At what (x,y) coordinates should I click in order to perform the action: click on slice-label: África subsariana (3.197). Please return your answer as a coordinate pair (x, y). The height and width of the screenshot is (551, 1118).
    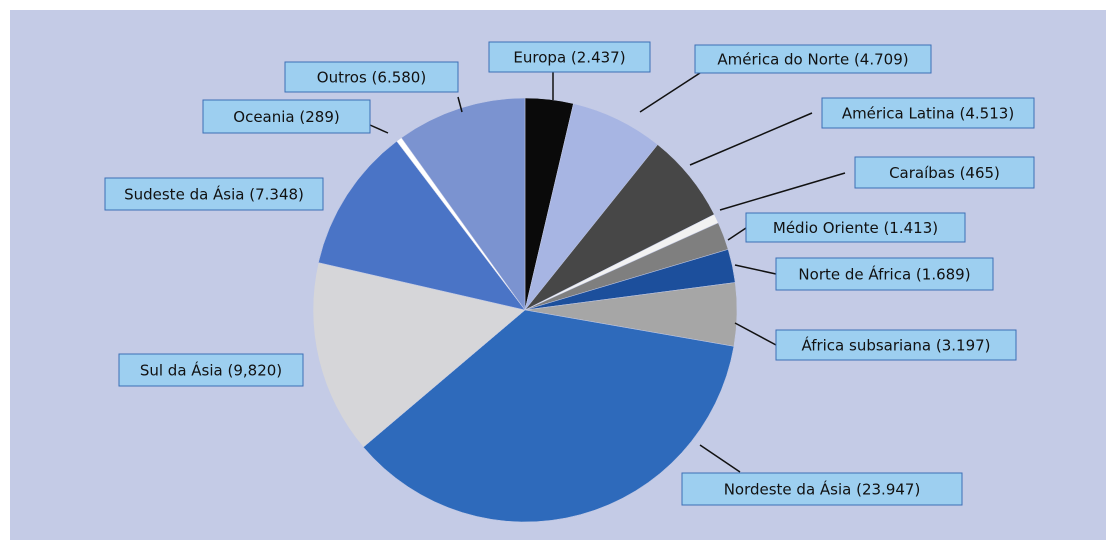
    Looking at the image, I should click on (895, 345).